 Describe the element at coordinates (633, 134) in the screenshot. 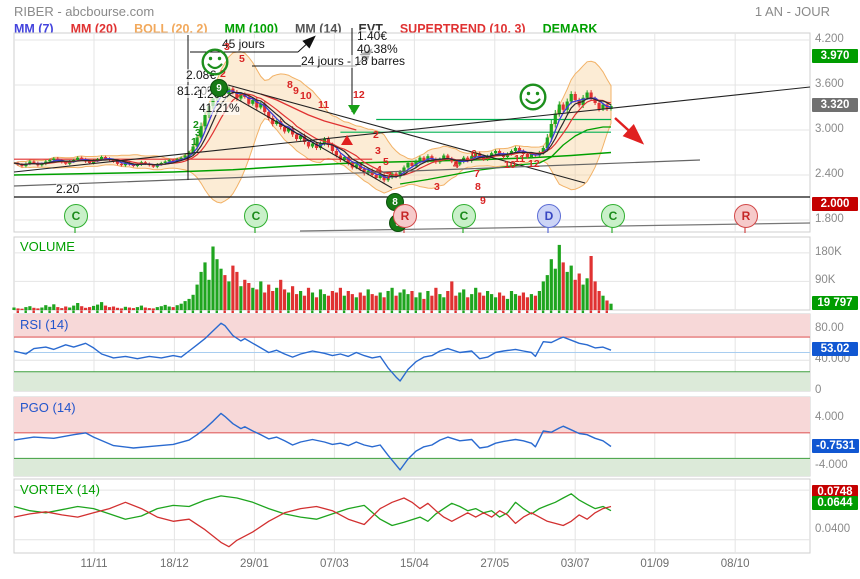

I see `arrowhead` at that location.